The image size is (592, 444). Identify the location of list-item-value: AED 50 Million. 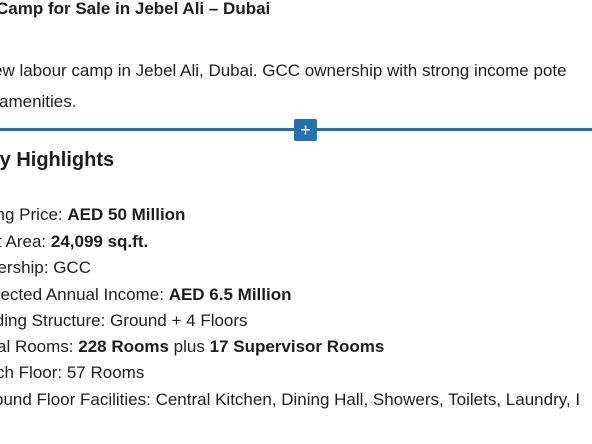
(126, 214).